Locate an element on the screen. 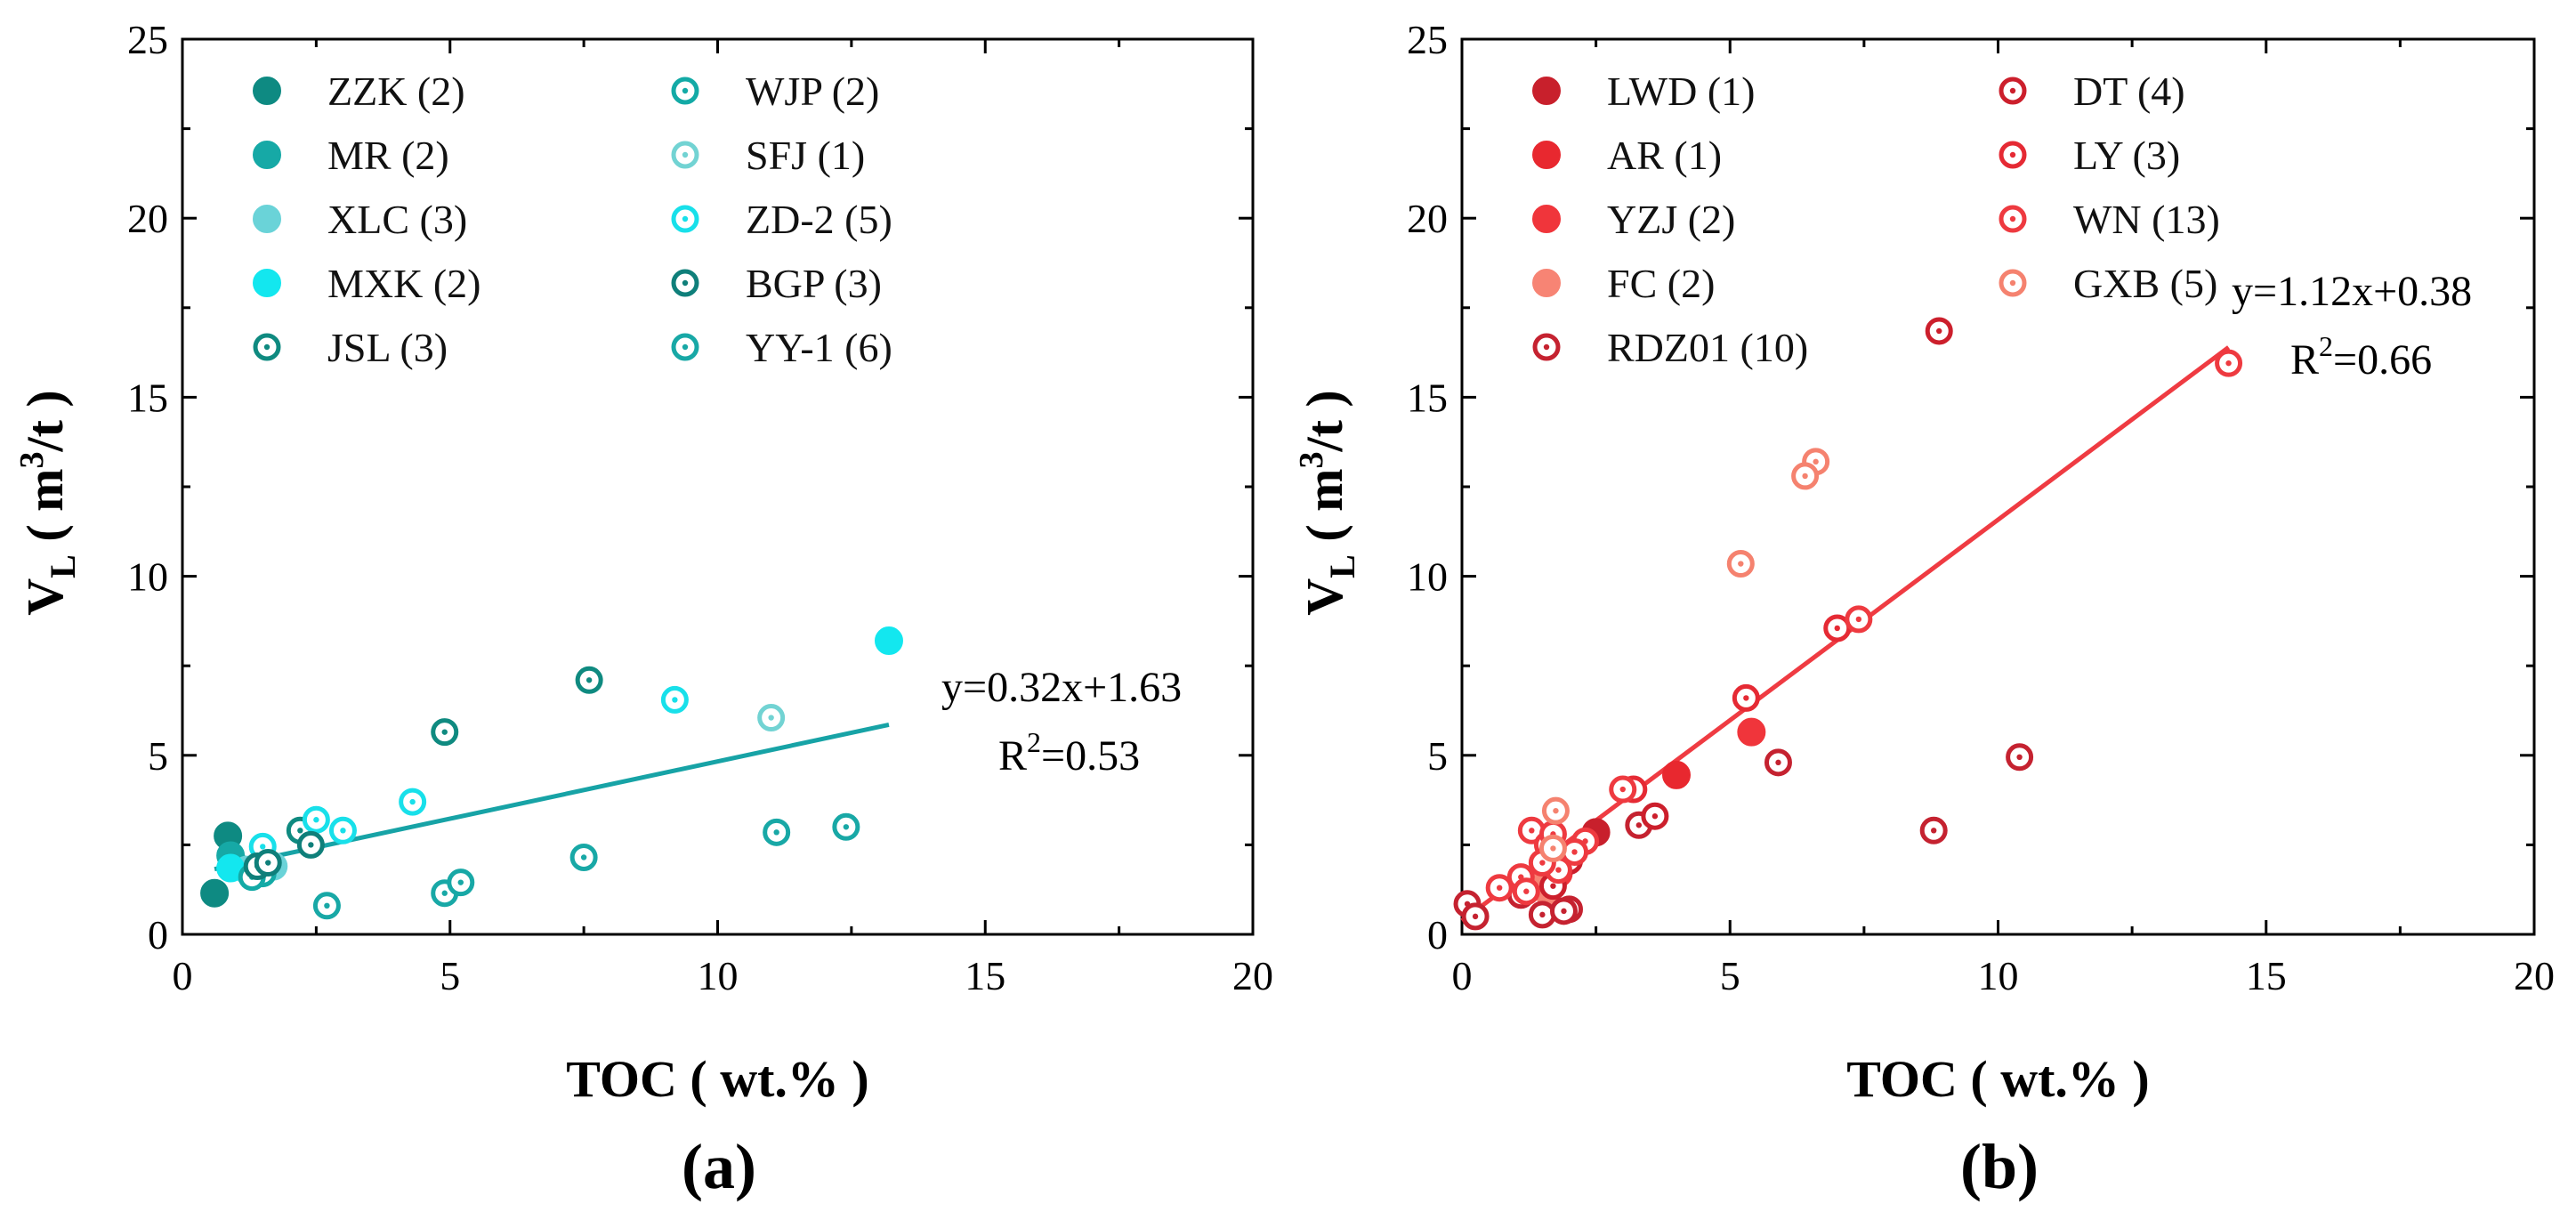  legend-item: SFJ (1) is located at coordinates (768, 155).